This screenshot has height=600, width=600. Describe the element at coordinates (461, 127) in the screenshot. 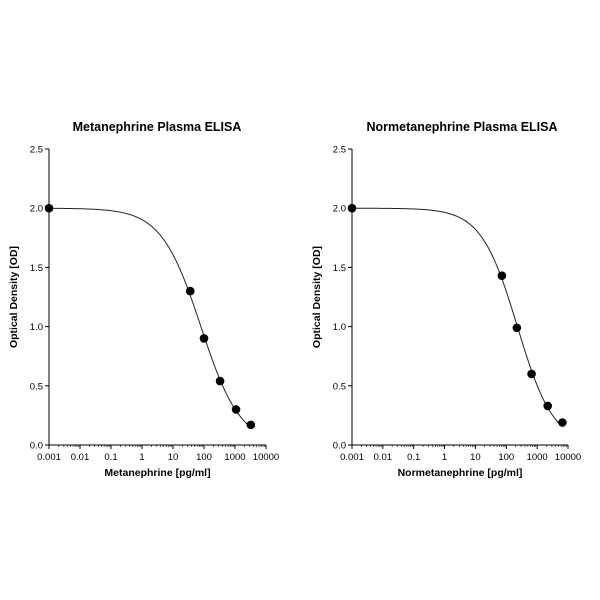

I see `chart-title: Normetanephrine Plasma ELISA` at that location.